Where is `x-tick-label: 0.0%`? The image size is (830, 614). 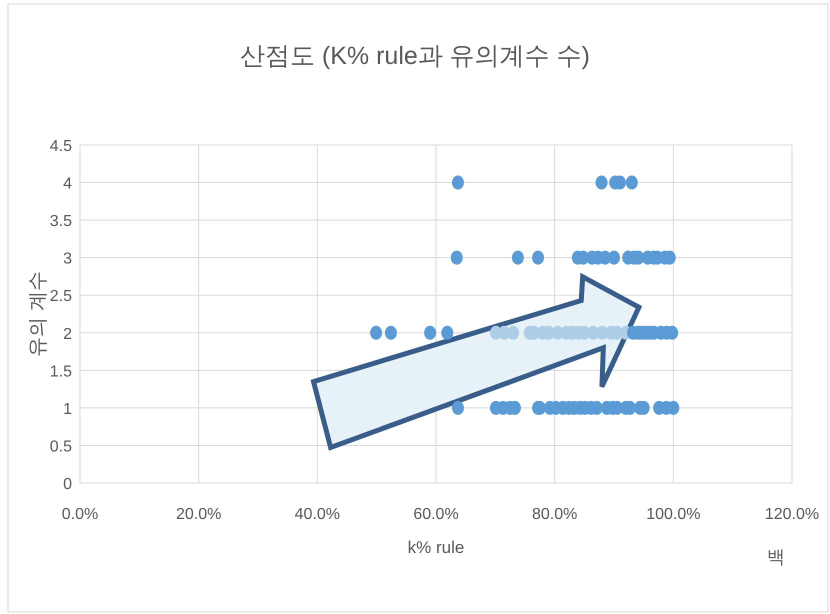 x-tick-label: 0.0% is located at coordinates (80, 514).